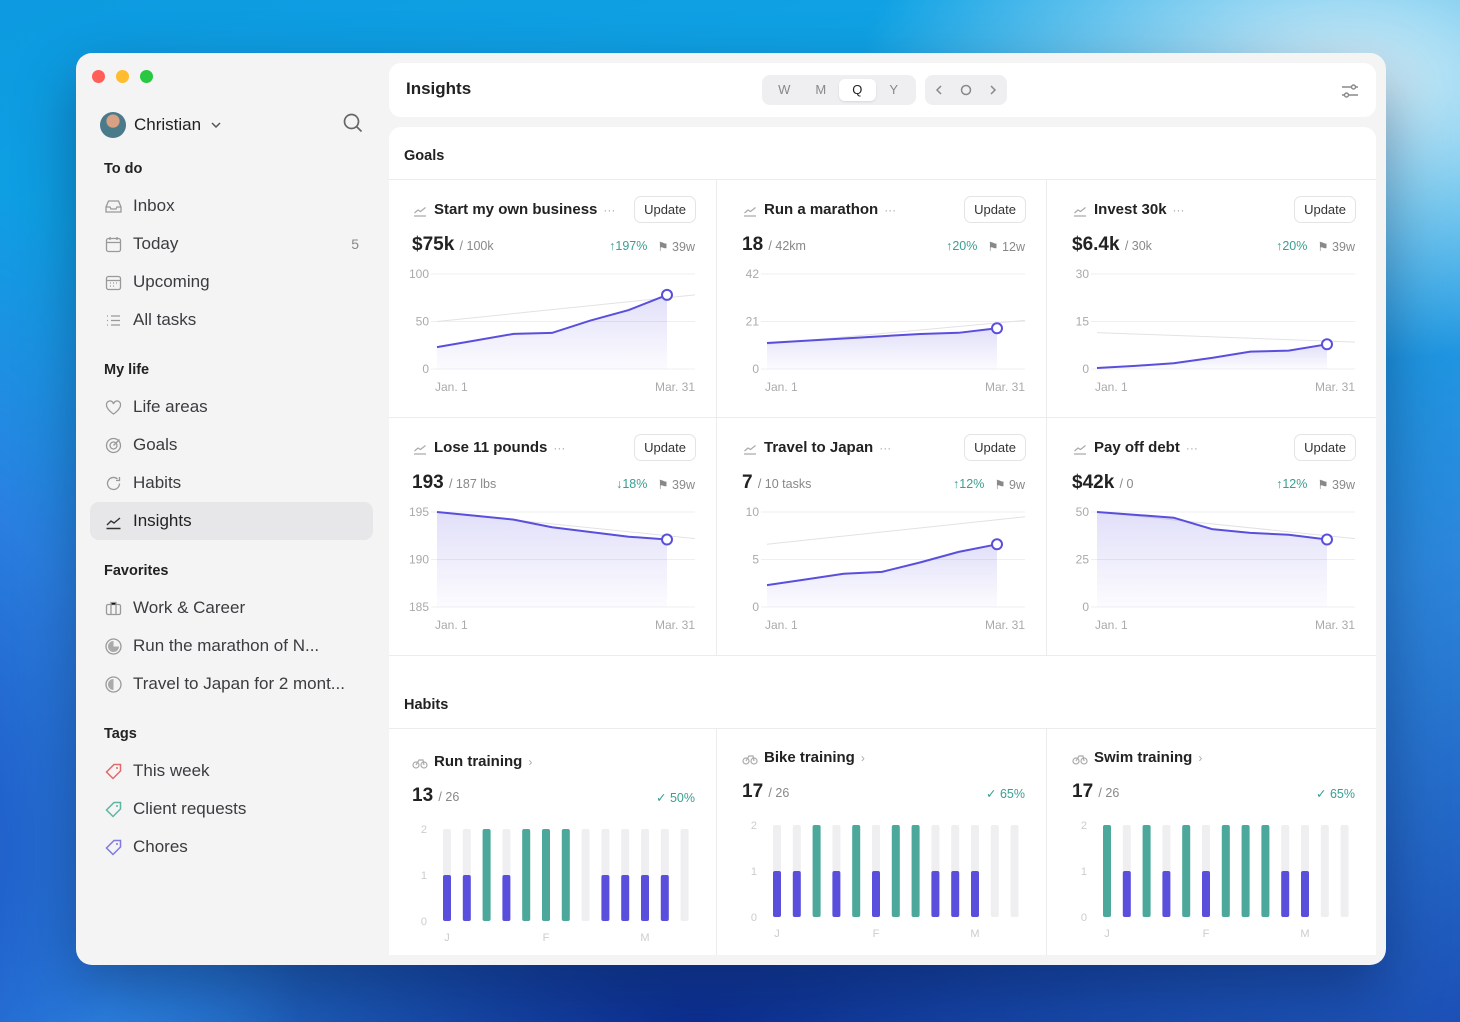 This screenshot has height=1022, width=1460. I want to click on page-title: Insights, so click(439, 88).